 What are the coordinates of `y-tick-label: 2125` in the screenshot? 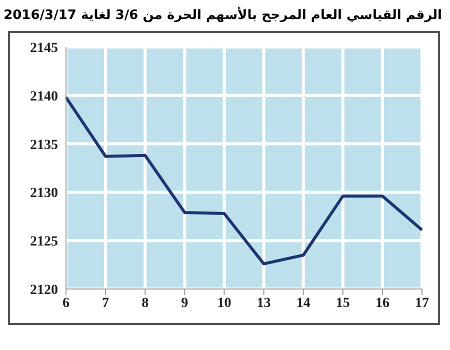 It's located at (44, 242).